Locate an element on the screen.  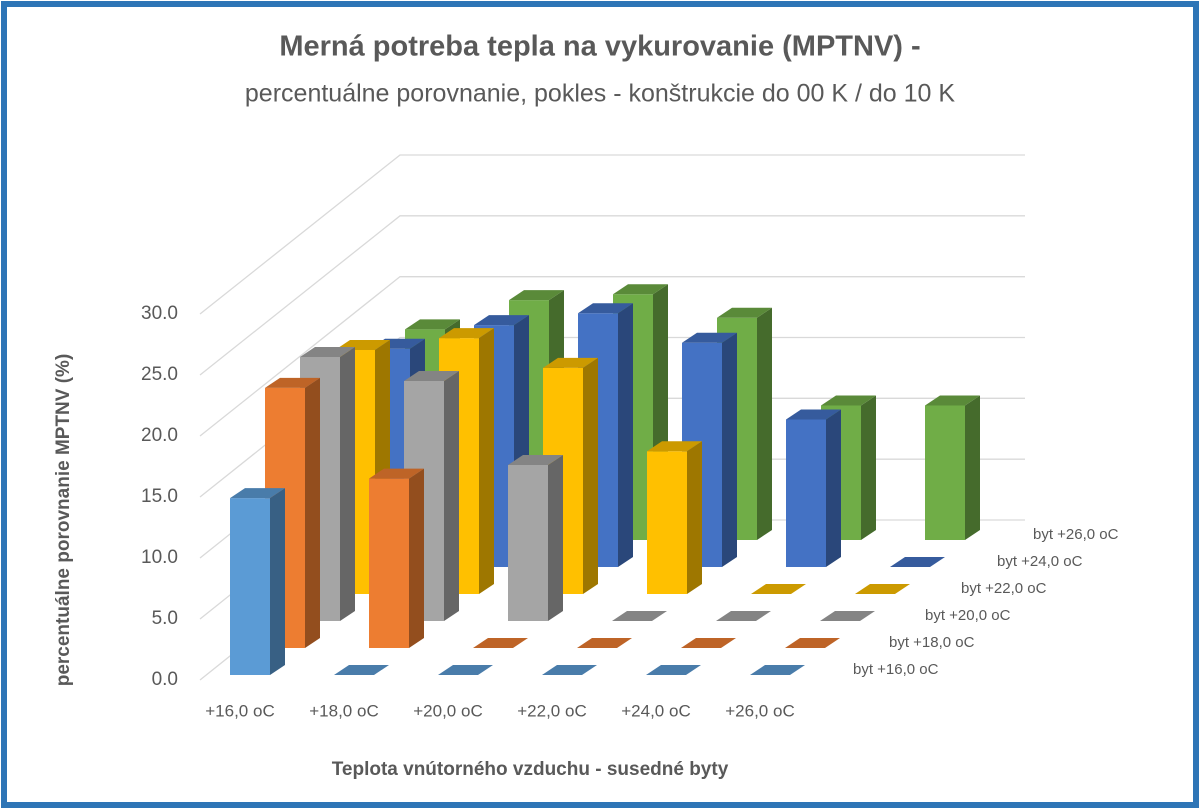
x-tick-label: +16,0 oC is located at coordinates (239, 710).